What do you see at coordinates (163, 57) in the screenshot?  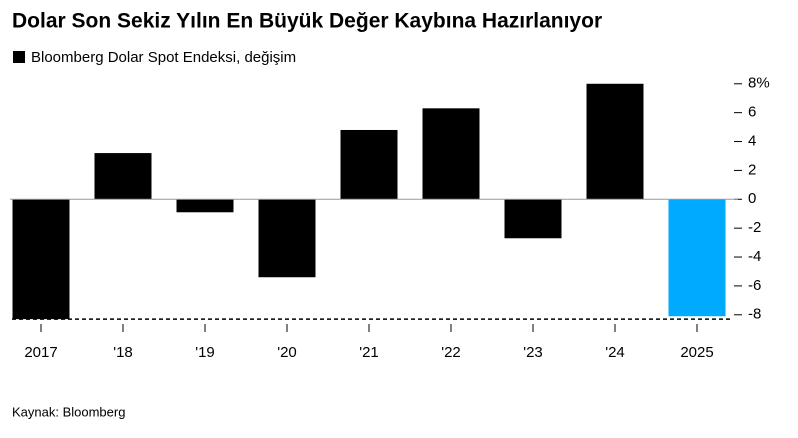 I see `legend-label: Bloomberg Dolar Spot Endeksi, değişim` at bounding box center [163, 57].